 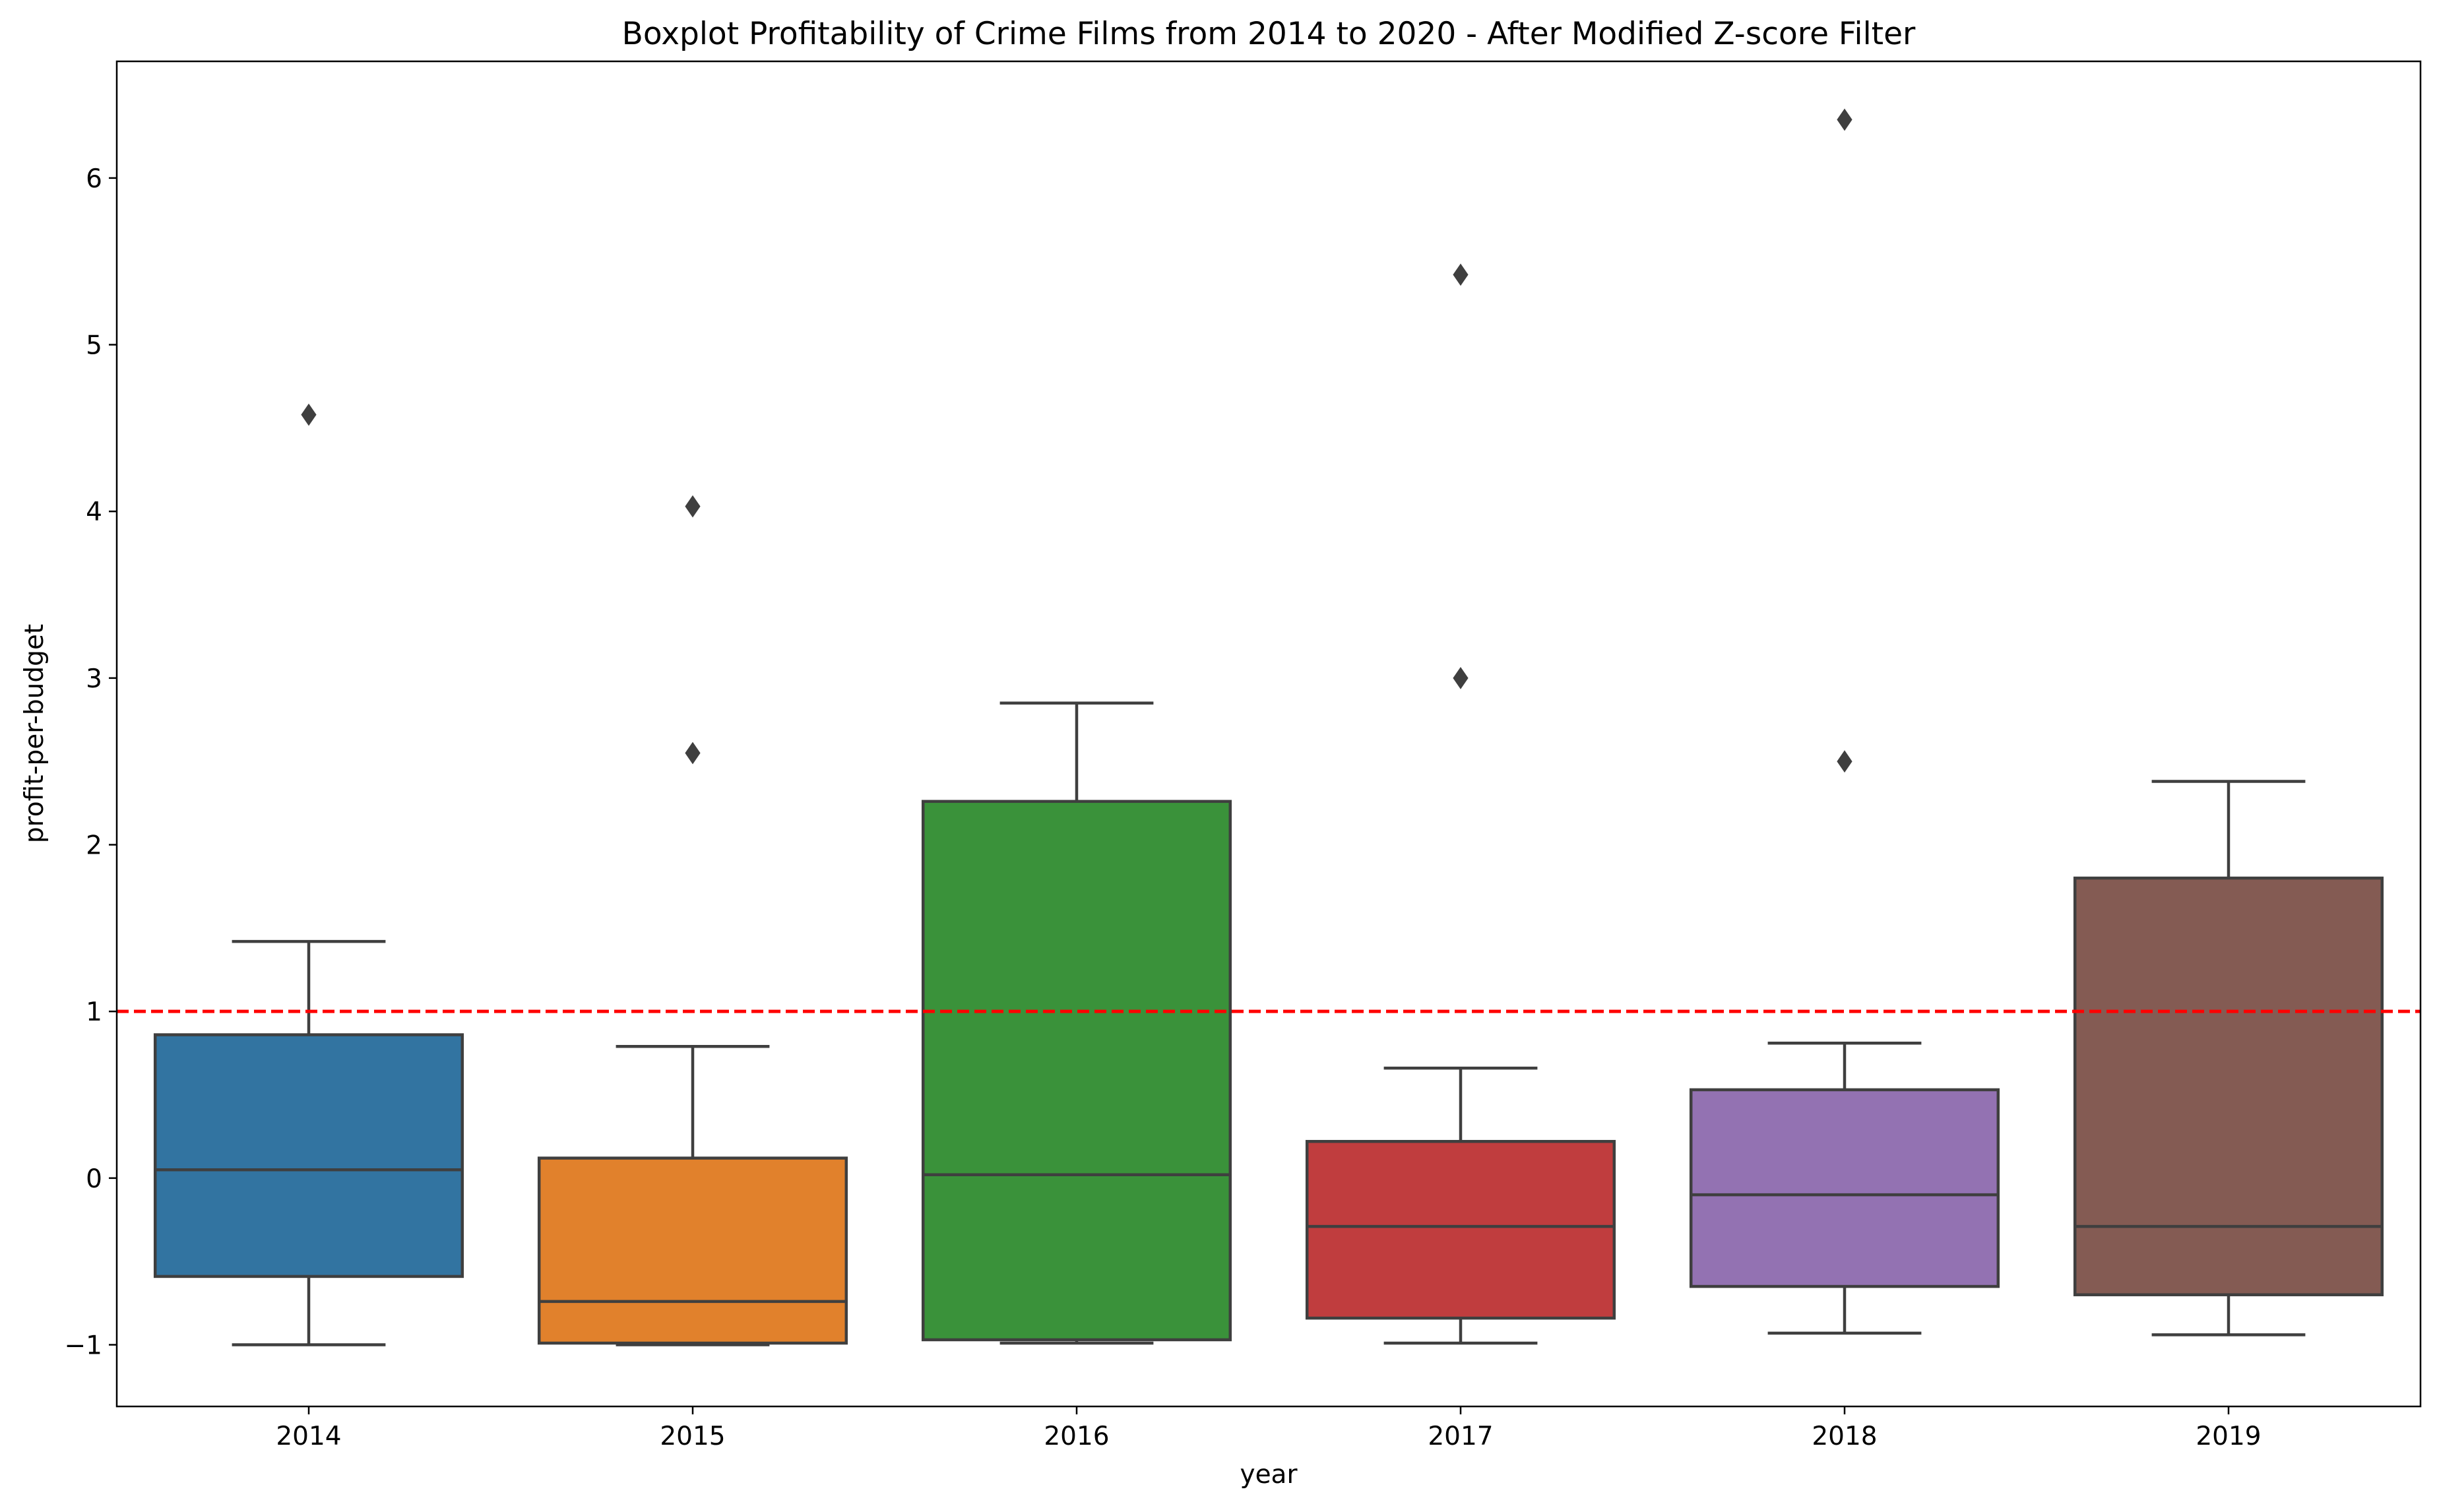 What do you see at coordinates (1076, 1436) in the screenshot?
I see `x-tick-label: 2016` at bounding box center [1076, 1436].